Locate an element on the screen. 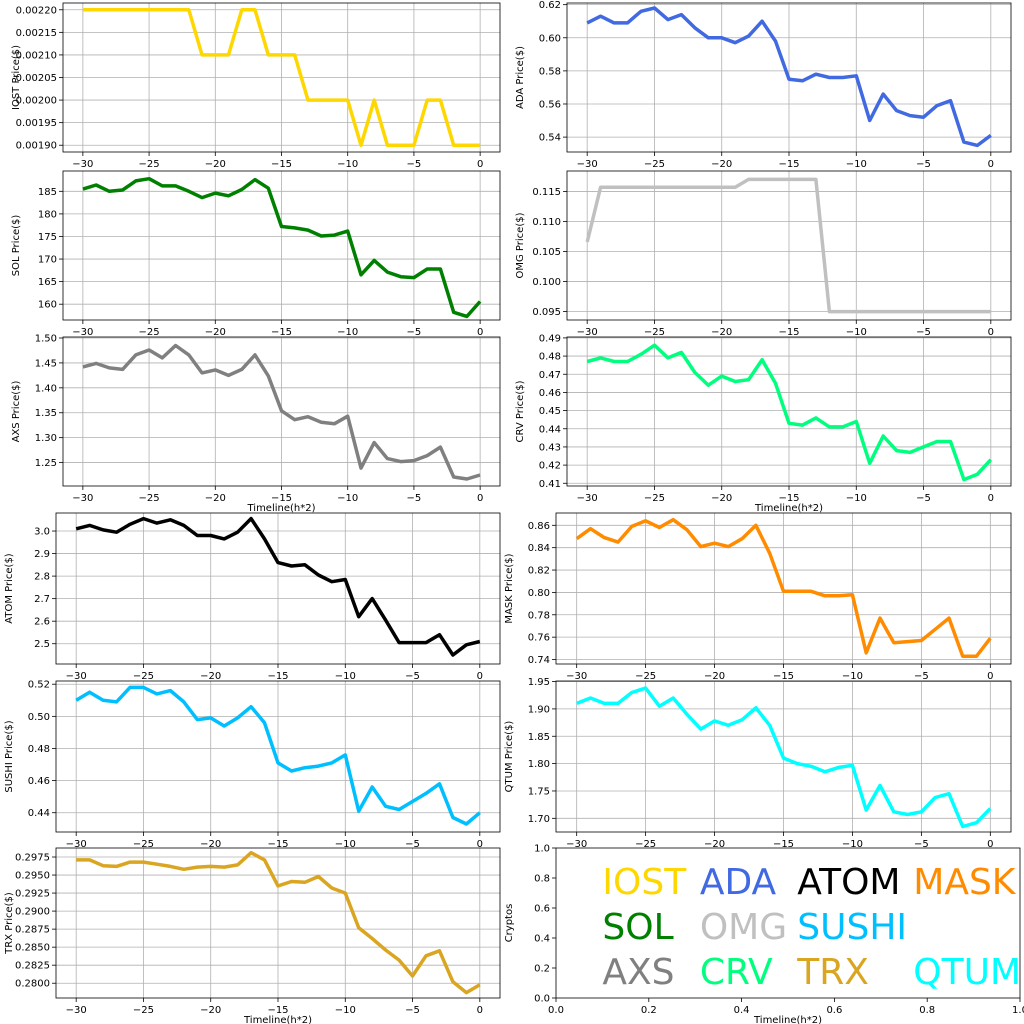  axs-series-line is located at coordinates (281, 412).